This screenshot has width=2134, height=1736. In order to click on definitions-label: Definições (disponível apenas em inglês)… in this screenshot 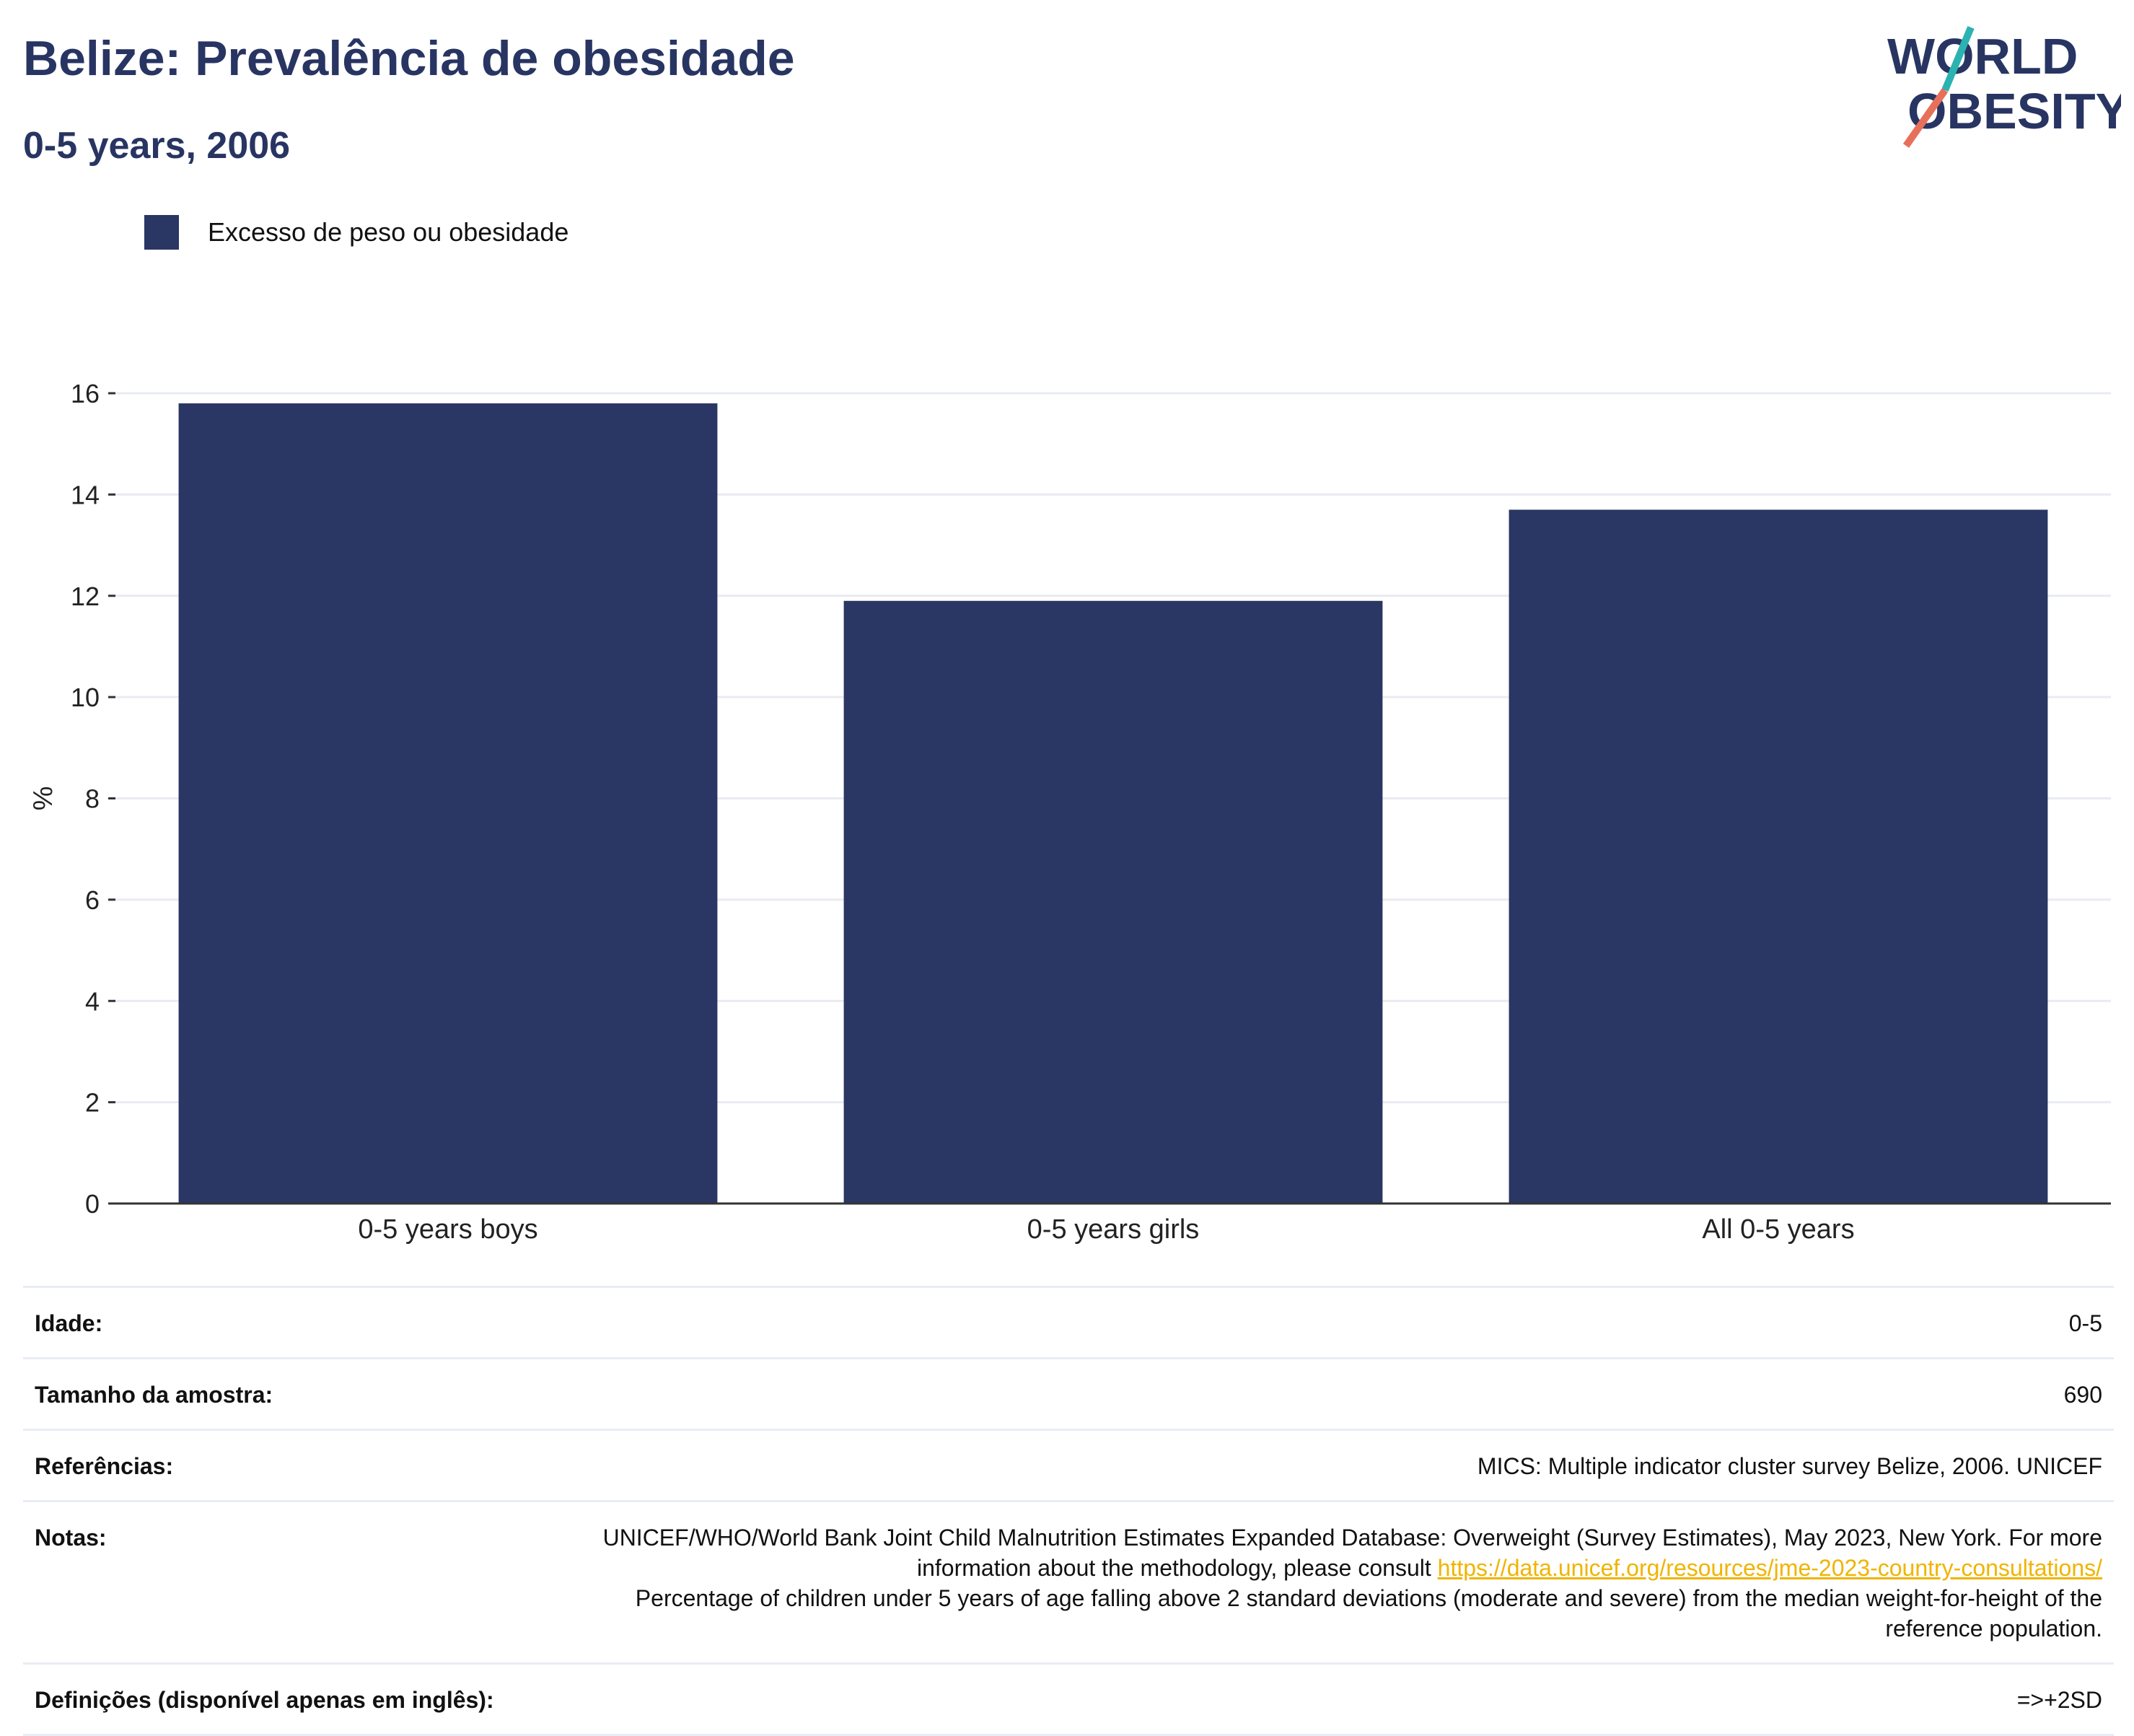, I will do `click(264, 1700)`.